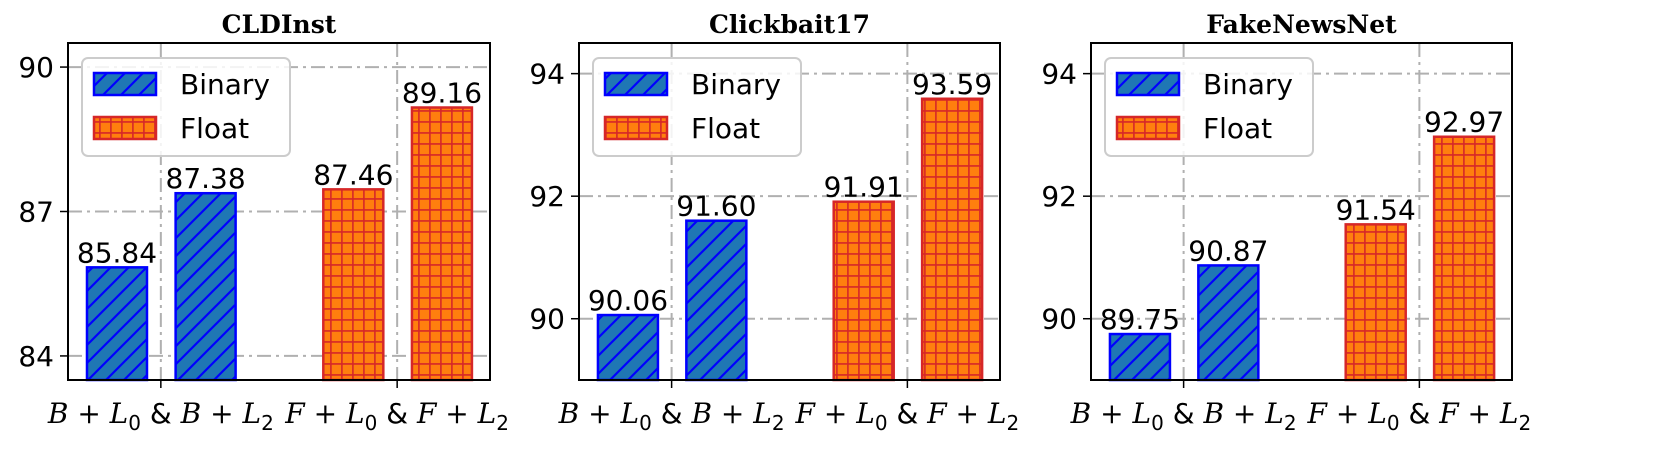 The height and width of the screenshot is (452, 1661). I want to click on bar-value-label: 87.46, so click(353, 174).